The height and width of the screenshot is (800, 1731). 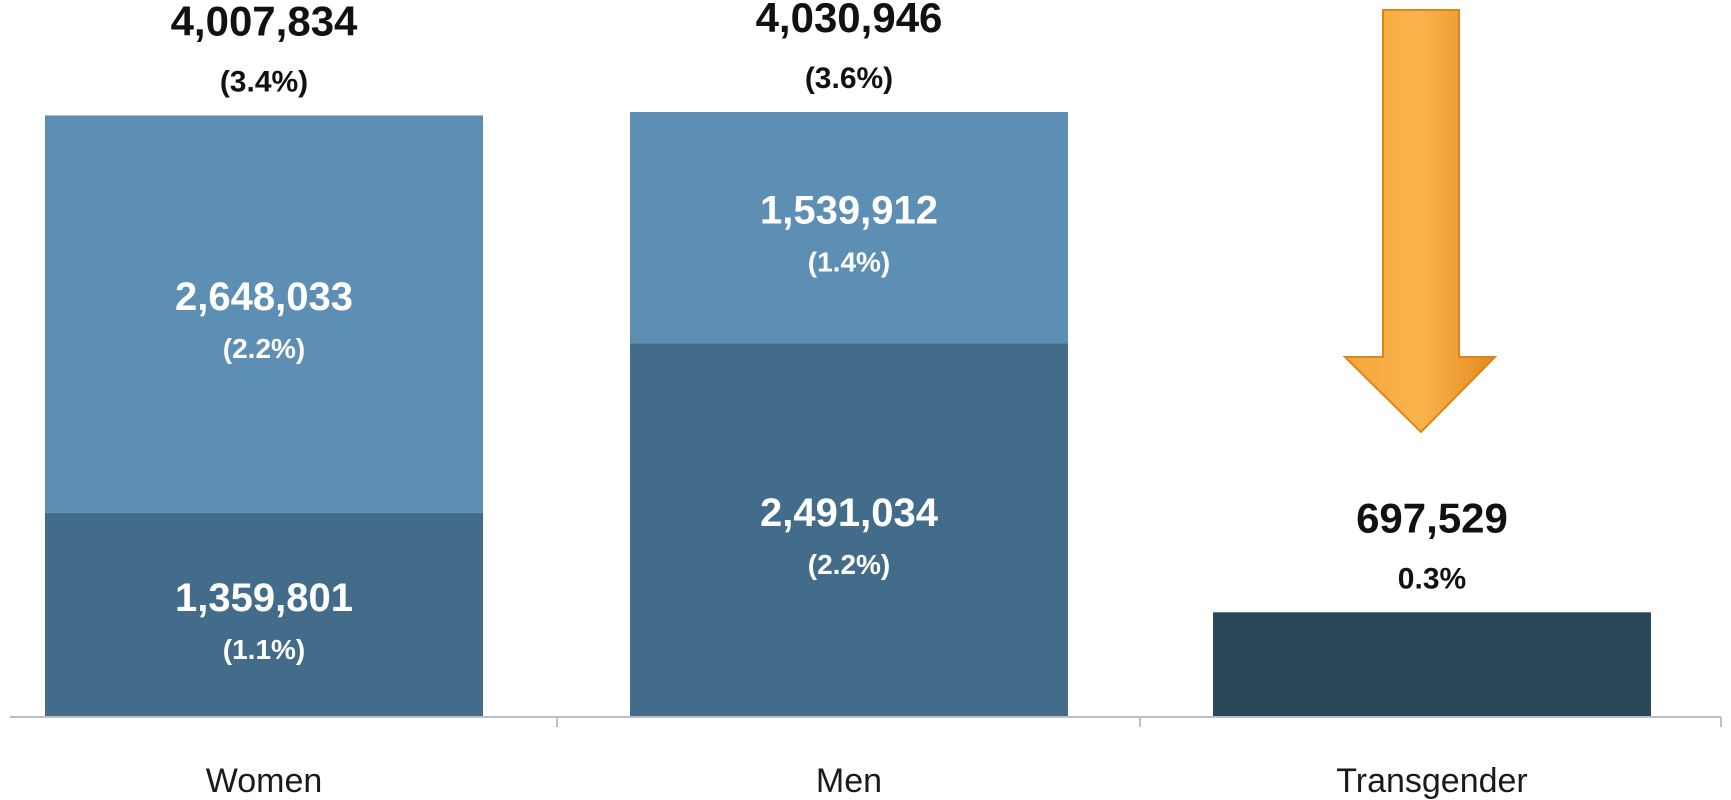 I want to click on total-percent-label: (3.6%), so click(x=849, y=78).